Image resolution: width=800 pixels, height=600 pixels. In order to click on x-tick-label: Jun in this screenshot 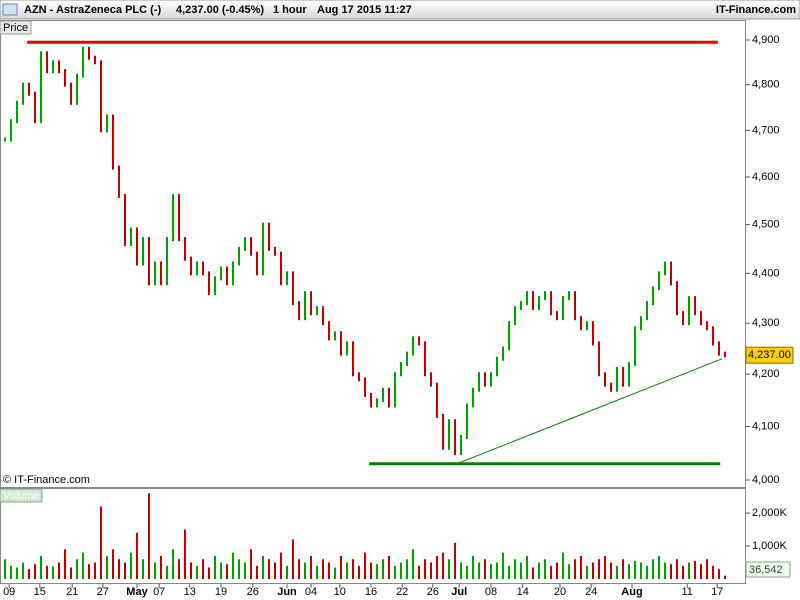, I will do `click(287, 592)`.